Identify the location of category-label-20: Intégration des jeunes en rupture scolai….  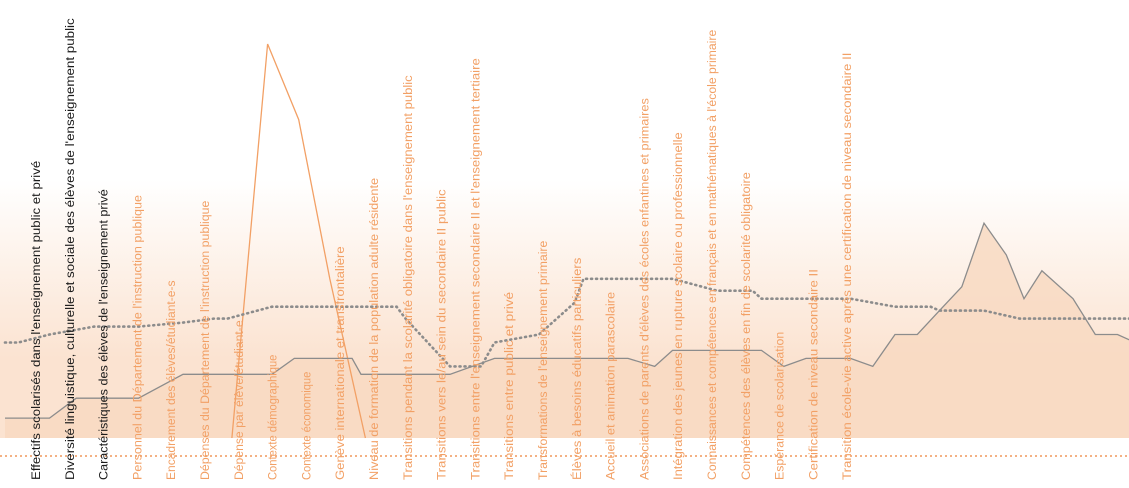
(679, 306).